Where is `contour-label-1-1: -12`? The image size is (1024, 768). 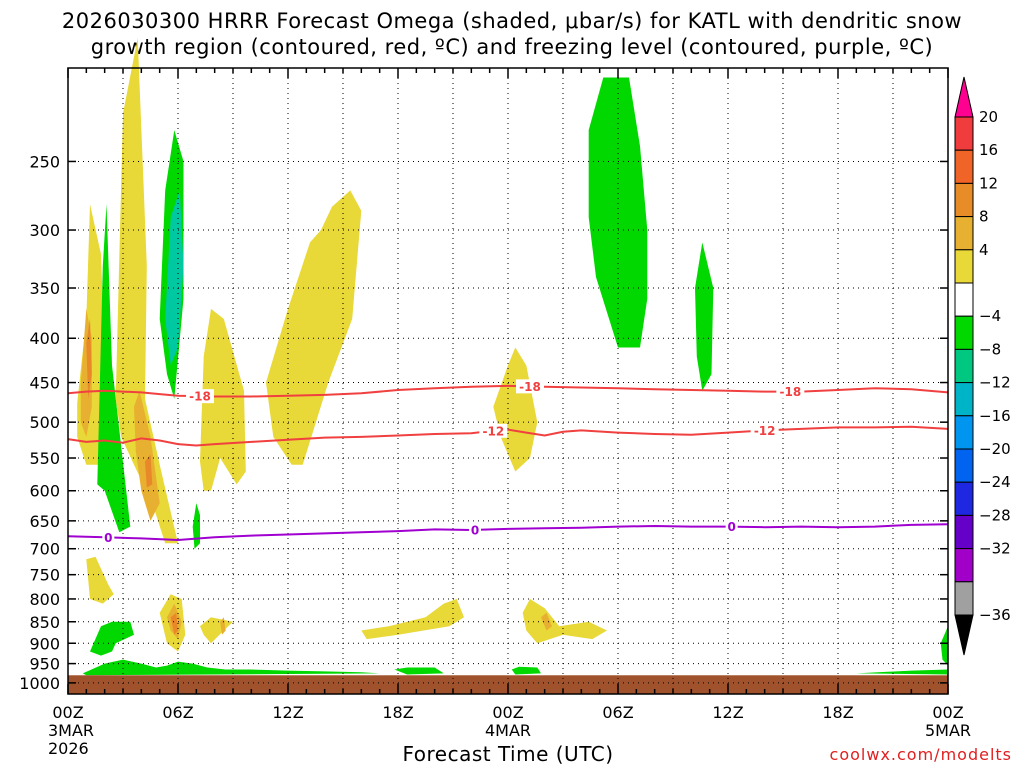
contour-label-1-1: -12 is located at coordinates (765, 431).